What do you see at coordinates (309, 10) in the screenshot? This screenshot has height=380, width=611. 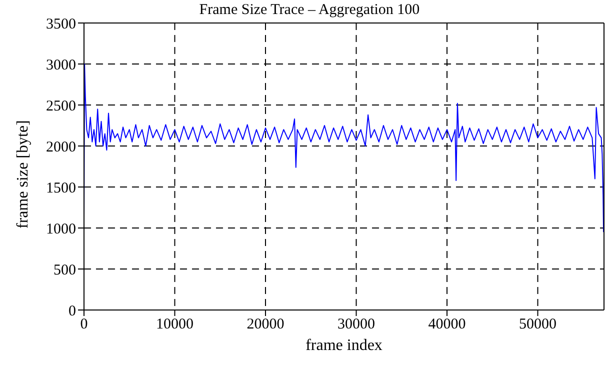 I see `chart-title: Frame Size Trace – Aggregation 100` at bounding box center [309, 10].